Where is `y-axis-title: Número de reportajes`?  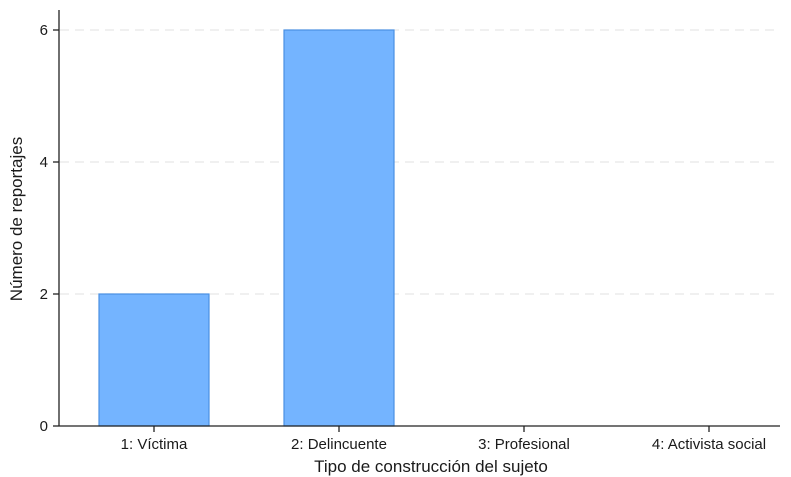
y-axis-title: Número de reportajes is located at coordinates (16, 219).